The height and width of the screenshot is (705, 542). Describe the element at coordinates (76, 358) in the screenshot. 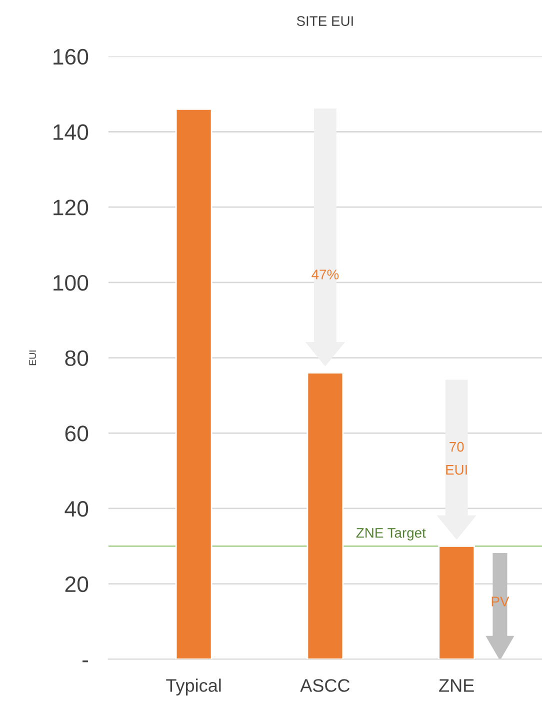

I see `y-tick-label: 80` at that location.